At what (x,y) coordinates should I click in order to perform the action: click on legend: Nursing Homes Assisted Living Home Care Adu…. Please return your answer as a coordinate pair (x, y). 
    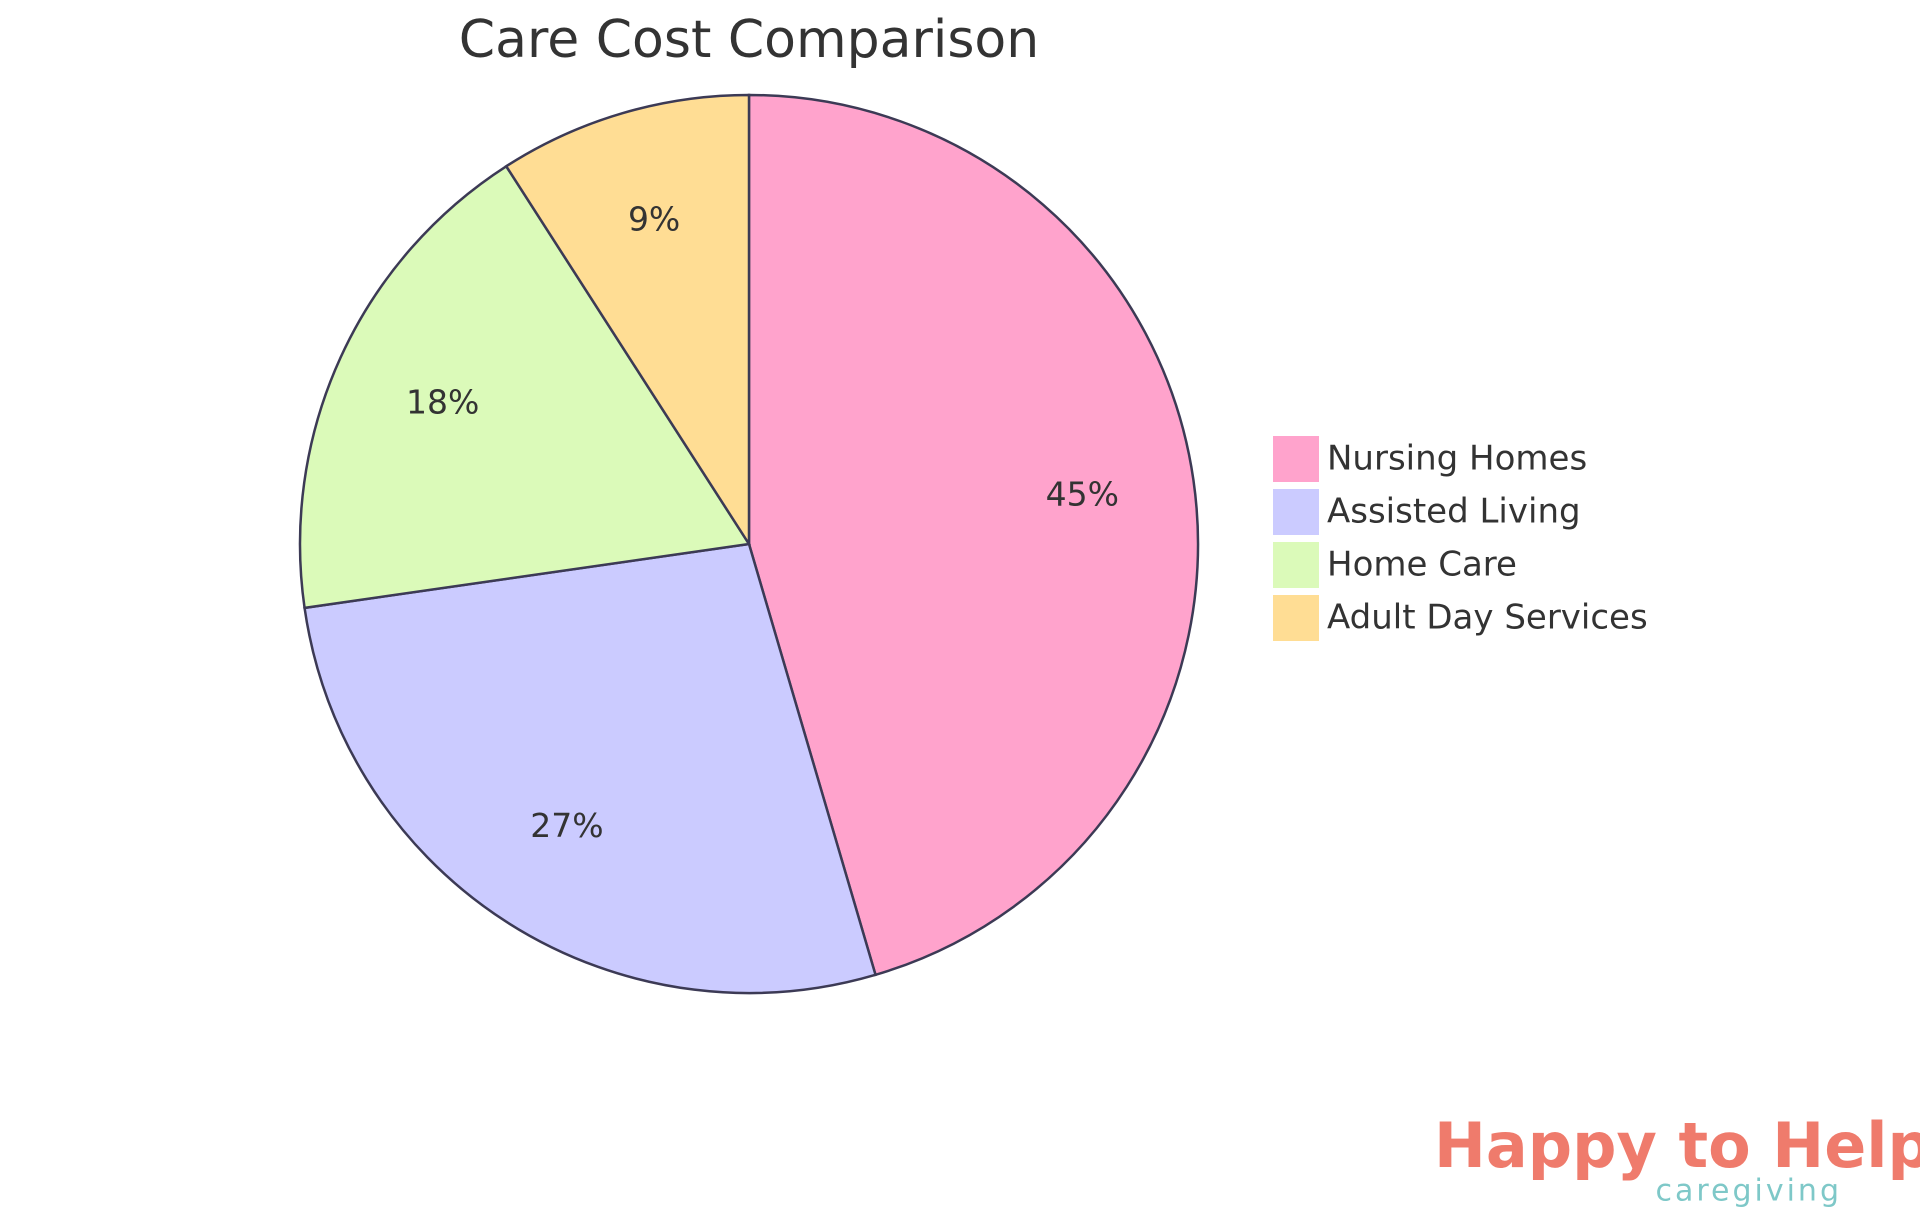
    Looking at the image, I should click on (1460, 538).